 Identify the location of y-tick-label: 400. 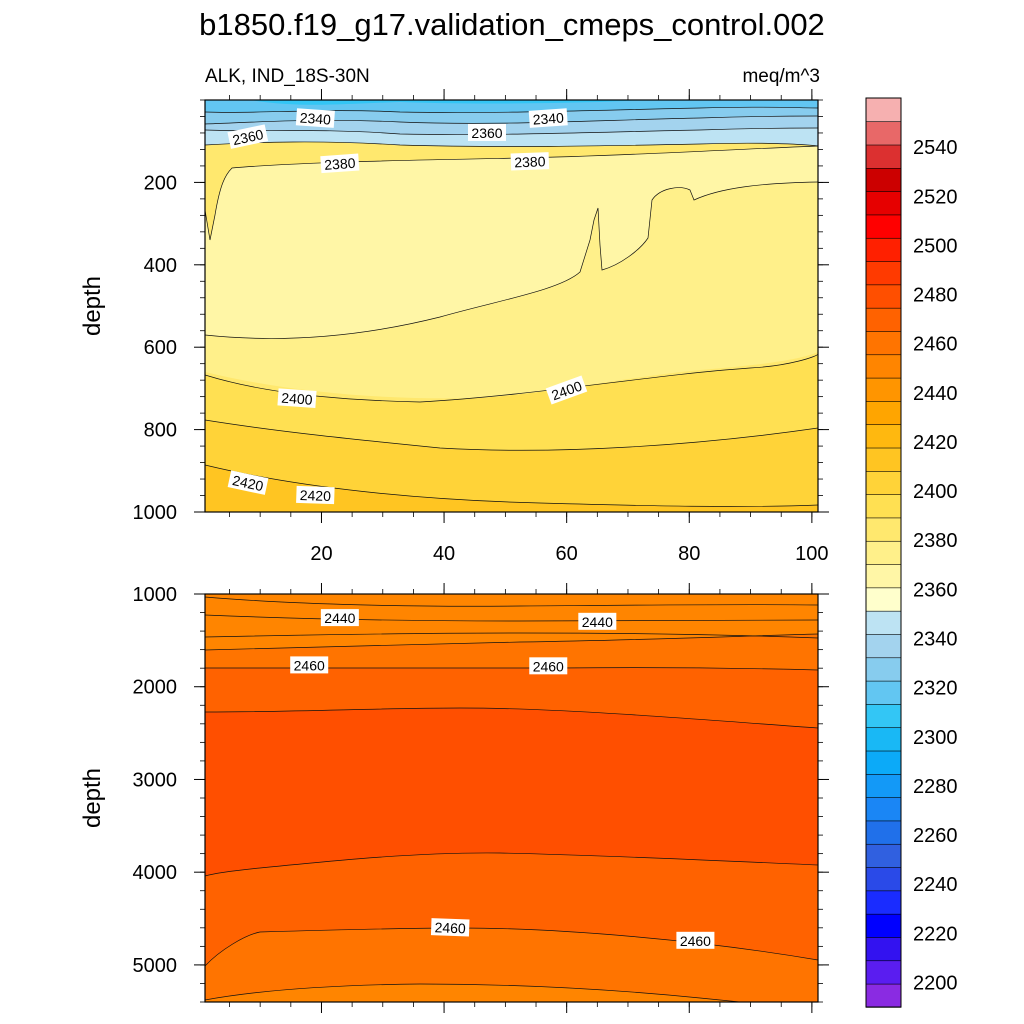
(160, 266).